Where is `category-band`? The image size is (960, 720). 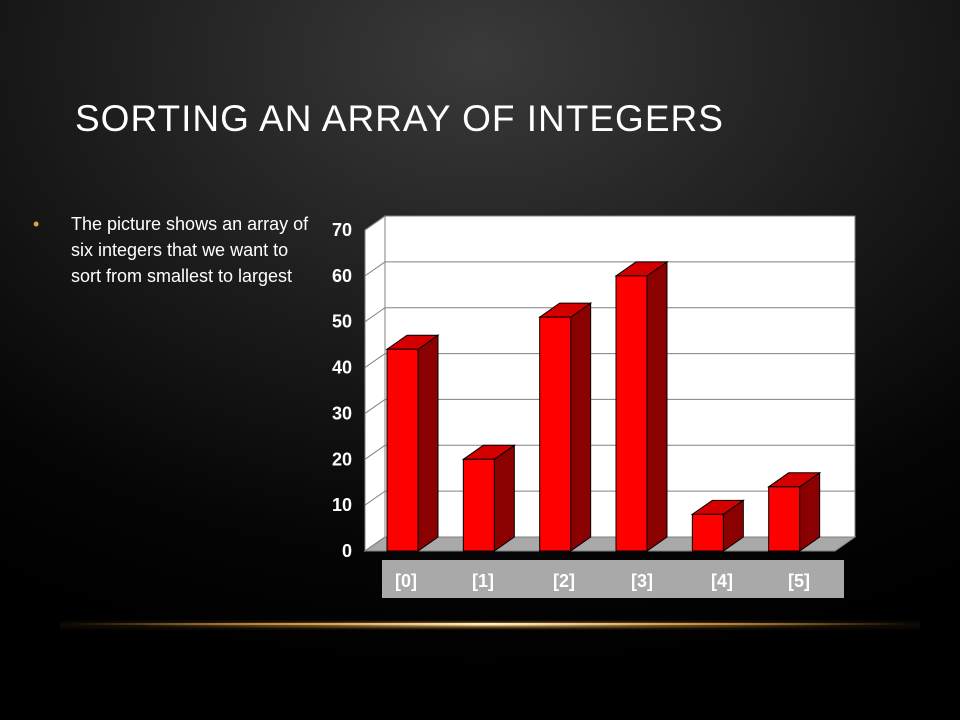 category-band is located at coordinates (613, 579).